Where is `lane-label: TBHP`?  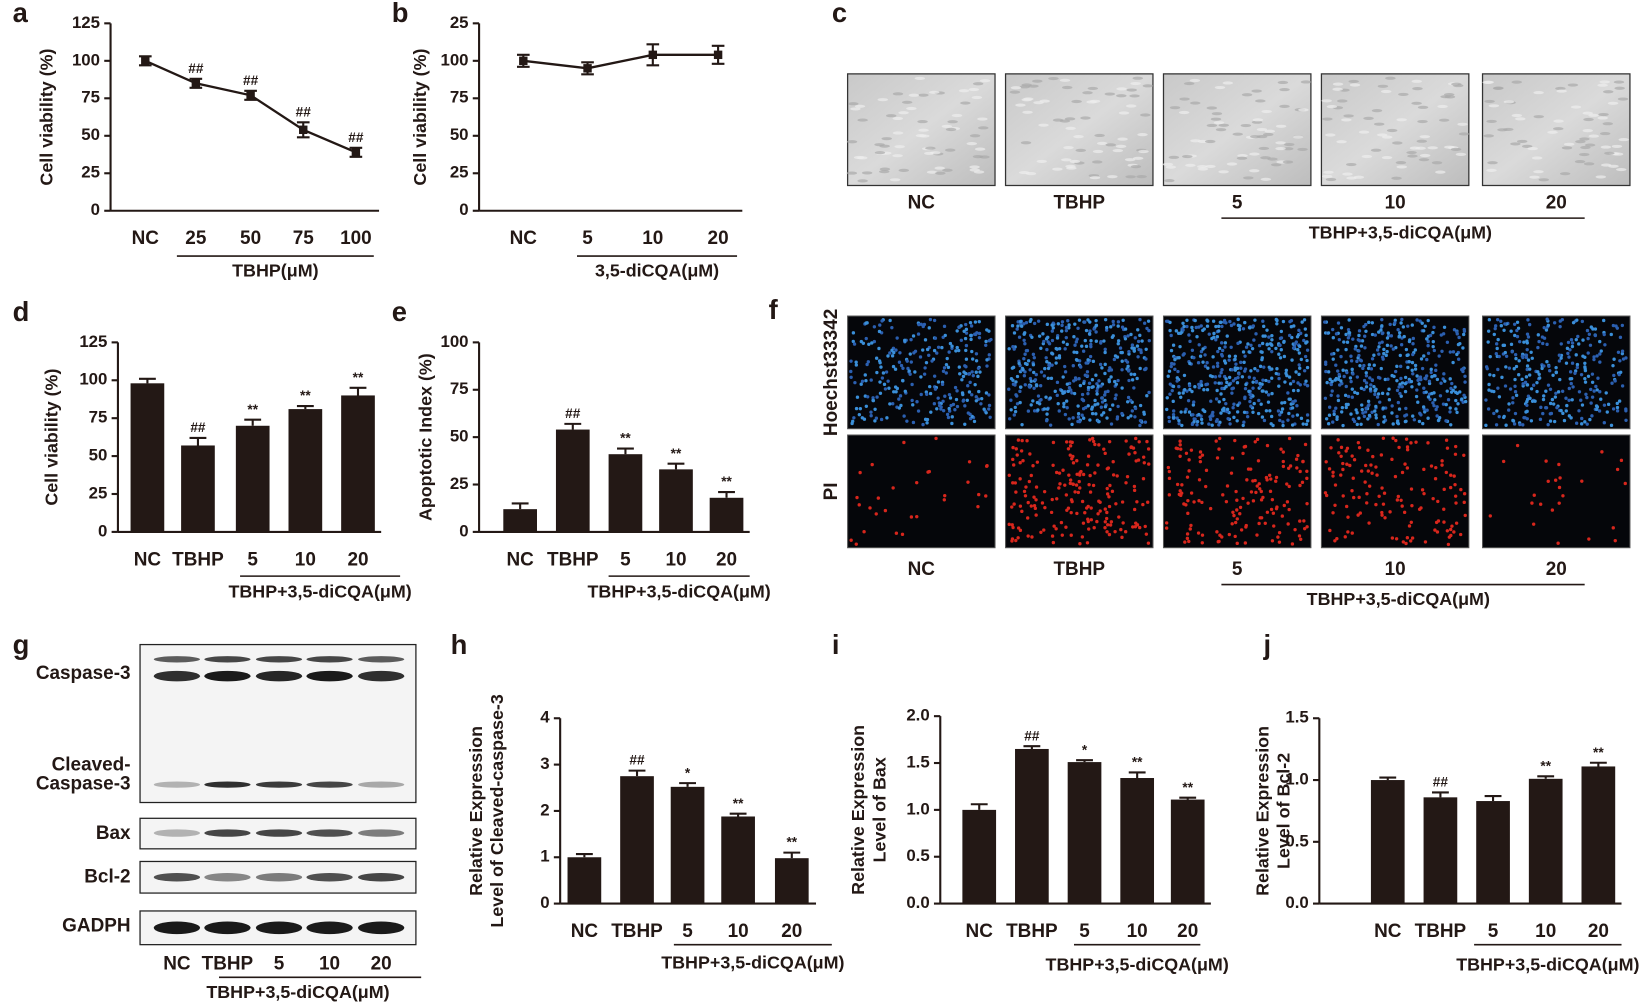 lane-label: TBHP is located at coordinates (1079, 569).